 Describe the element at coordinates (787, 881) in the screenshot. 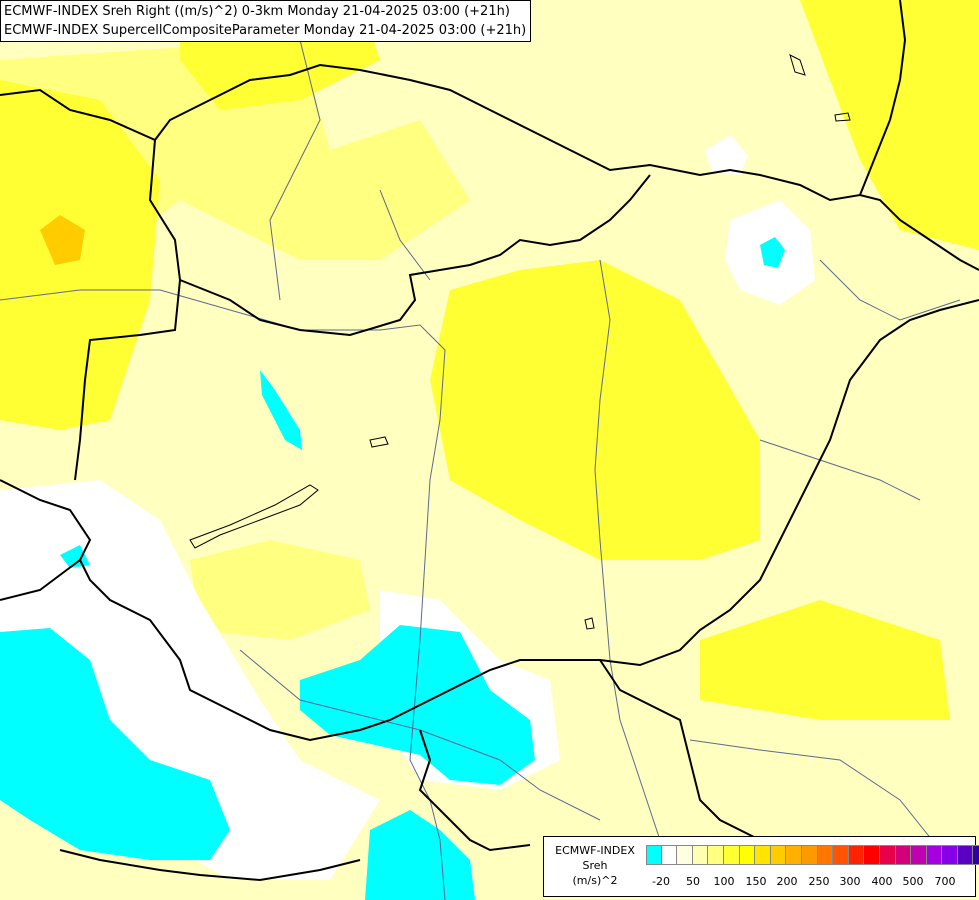

I see `legend-tick-label: 200` at that location.